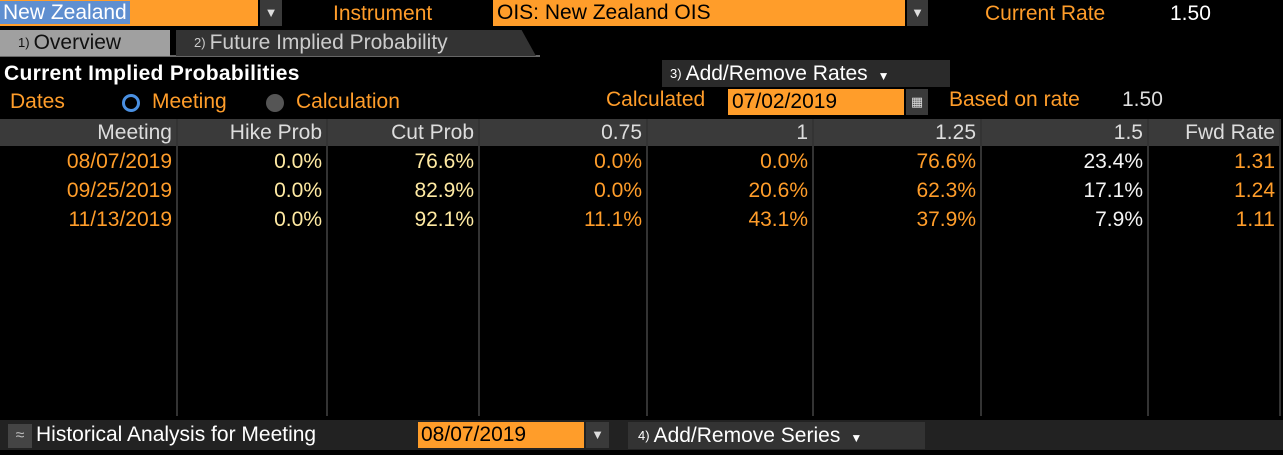 The width and height of the screenshot is (1283, 455). I want to click on table-cell: 37.9%, so click(946, 219).